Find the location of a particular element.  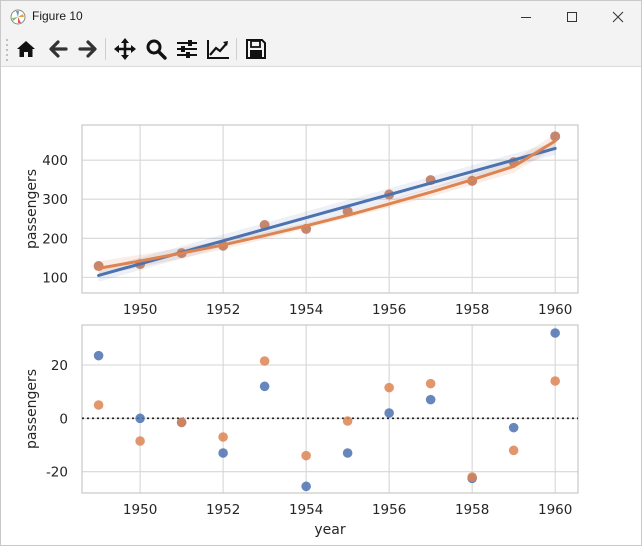

y-tick-label: 200 is located at coordinates (55, 239).